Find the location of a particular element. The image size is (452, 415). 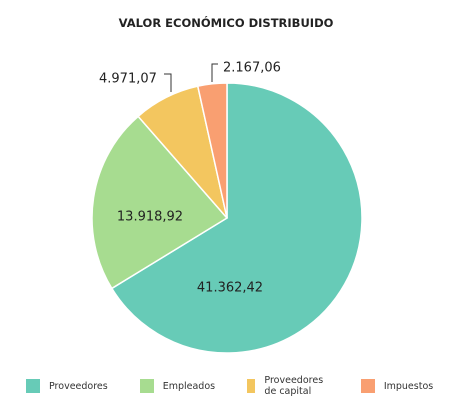

data-label-empleados: 13.918,92 is located at coordinates (150, 217).